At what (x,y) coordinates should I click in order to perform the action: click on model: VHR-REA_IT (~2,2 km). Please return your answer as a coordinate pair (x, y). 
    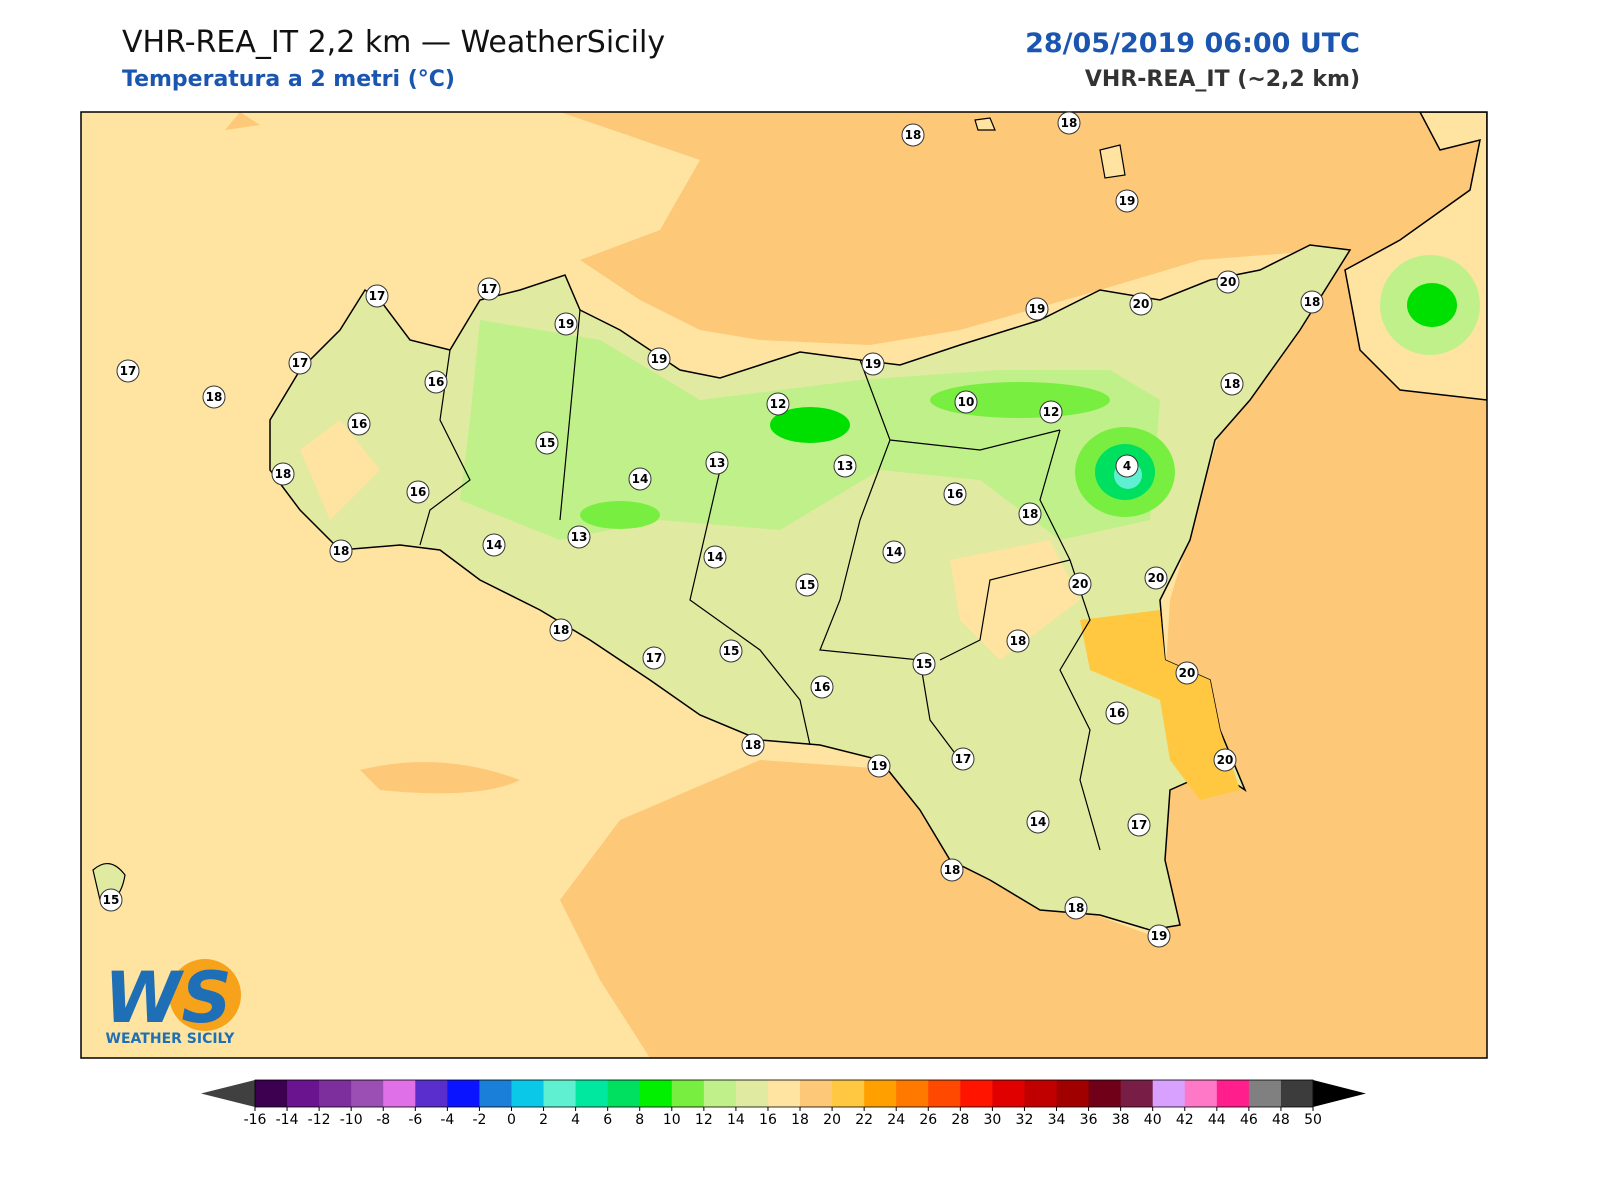
    Looking at the image, I should click on (1222, 79).